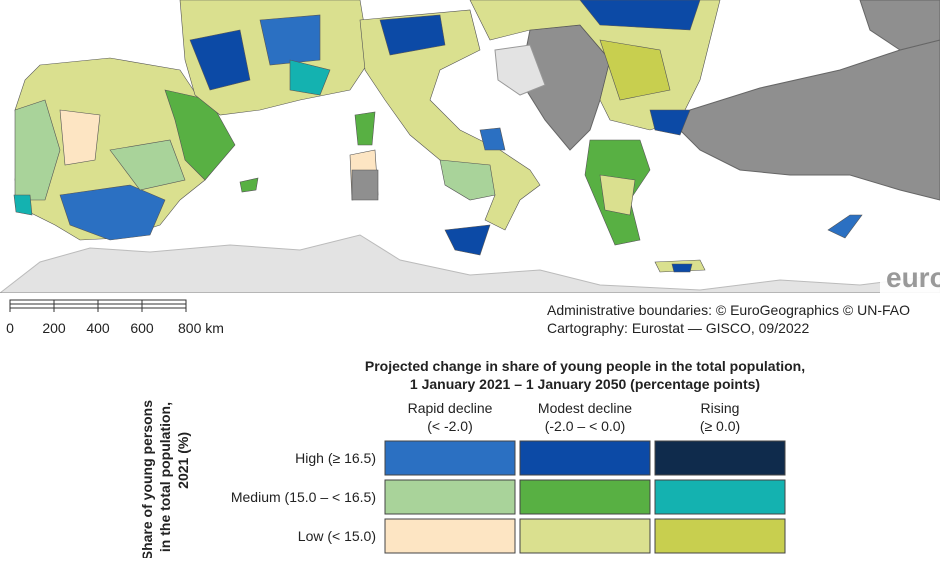 This screenshot has height=563, width=940. Describe the element at coordinates (585, 426) in the screenshot. I see `column-range: (-2.0 – < 0.0)` at that location.